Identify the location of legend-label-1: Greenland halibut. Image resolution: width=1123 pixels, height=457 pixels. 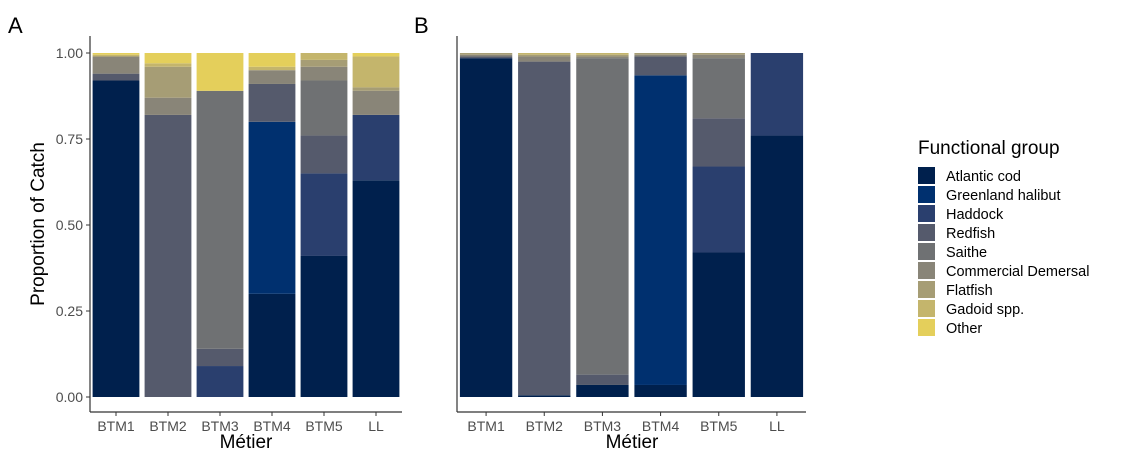
(1003, 196).